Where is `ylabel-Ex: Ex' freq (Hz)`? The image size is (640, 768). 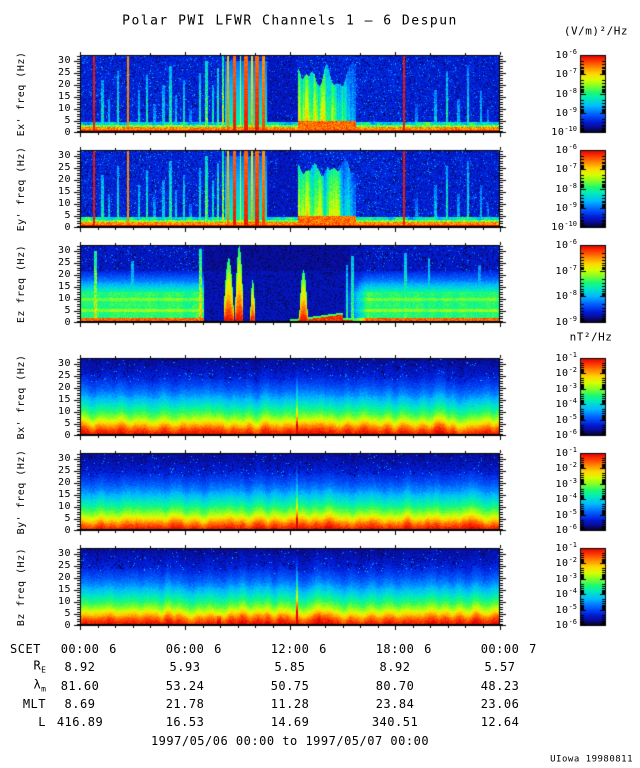
ylabel-Ex: Ex' freq (Hz) is located at coordinates (21, 94).